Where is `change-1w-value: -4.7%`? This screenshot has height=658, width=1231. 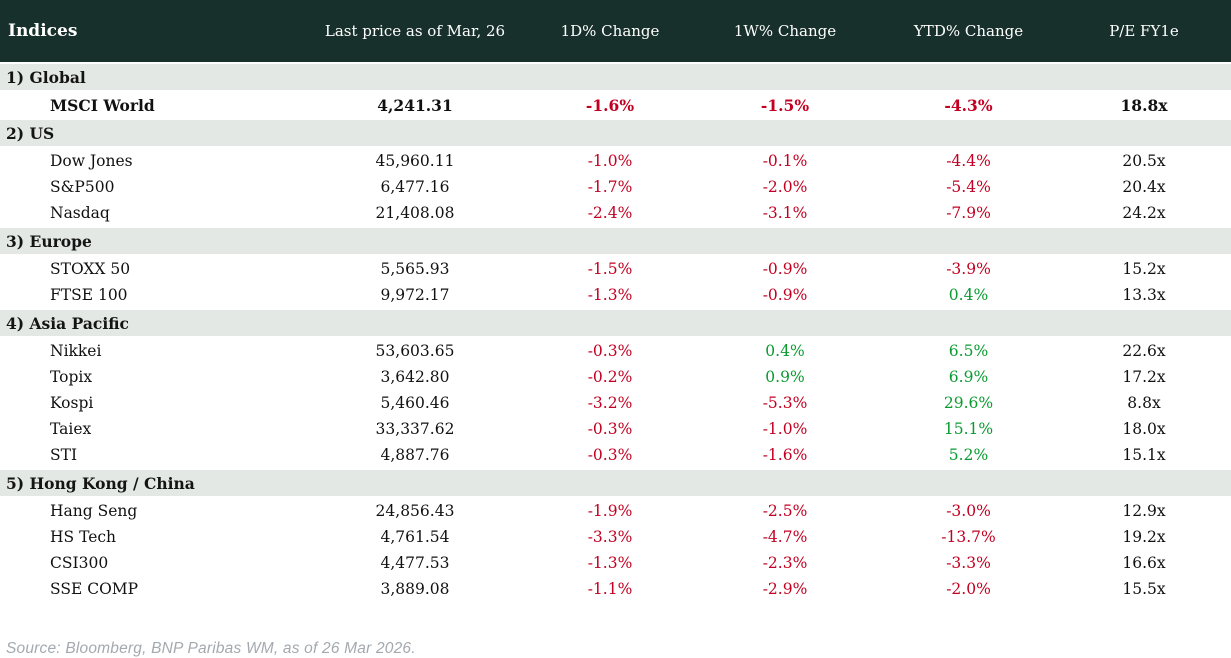
change-1w-value: -4.7% is located at coordinates (785, 537).